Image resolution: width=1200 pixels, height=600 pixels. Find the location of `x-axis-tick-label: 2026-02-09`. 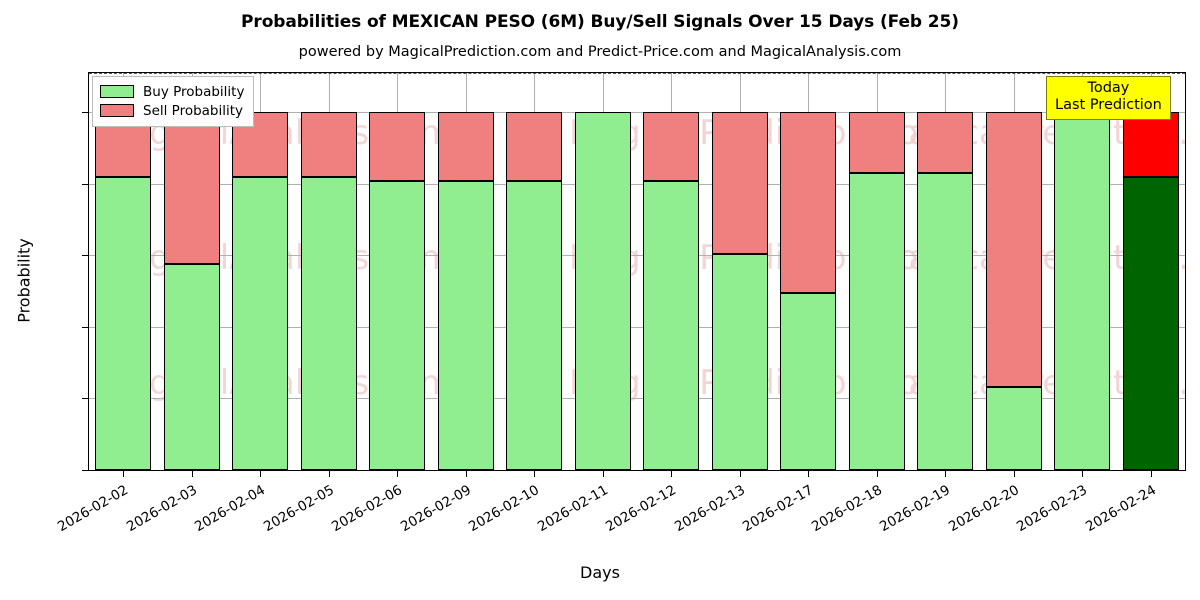

x-axis-tick-label: 2026-02-09 is located at coordinates (435, 509).